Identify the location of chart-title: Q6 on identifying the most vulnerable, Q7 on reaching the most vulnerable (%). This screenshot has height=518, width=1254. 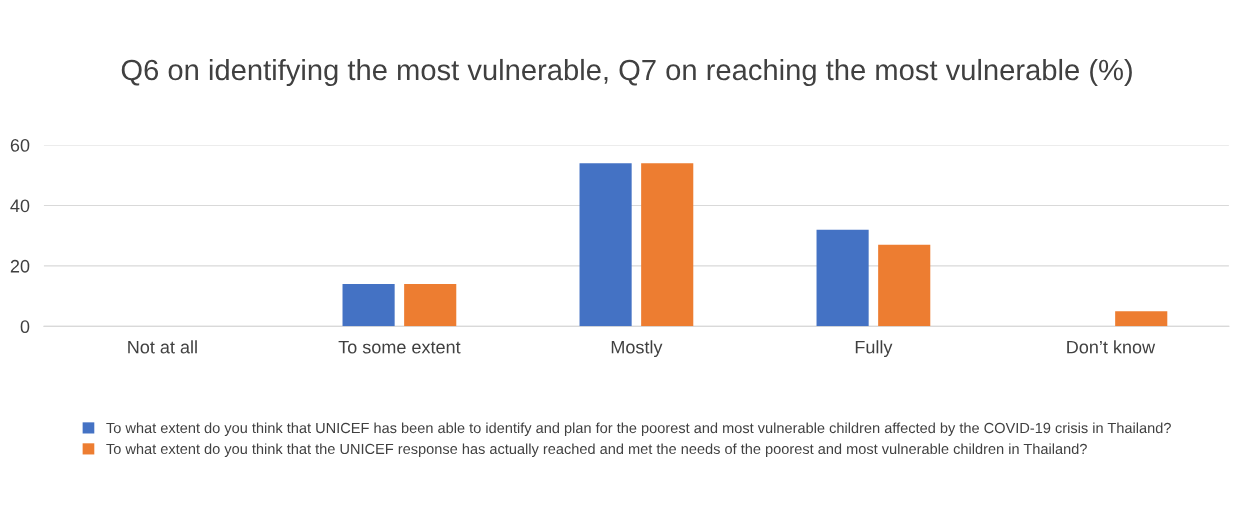
(626, 72).